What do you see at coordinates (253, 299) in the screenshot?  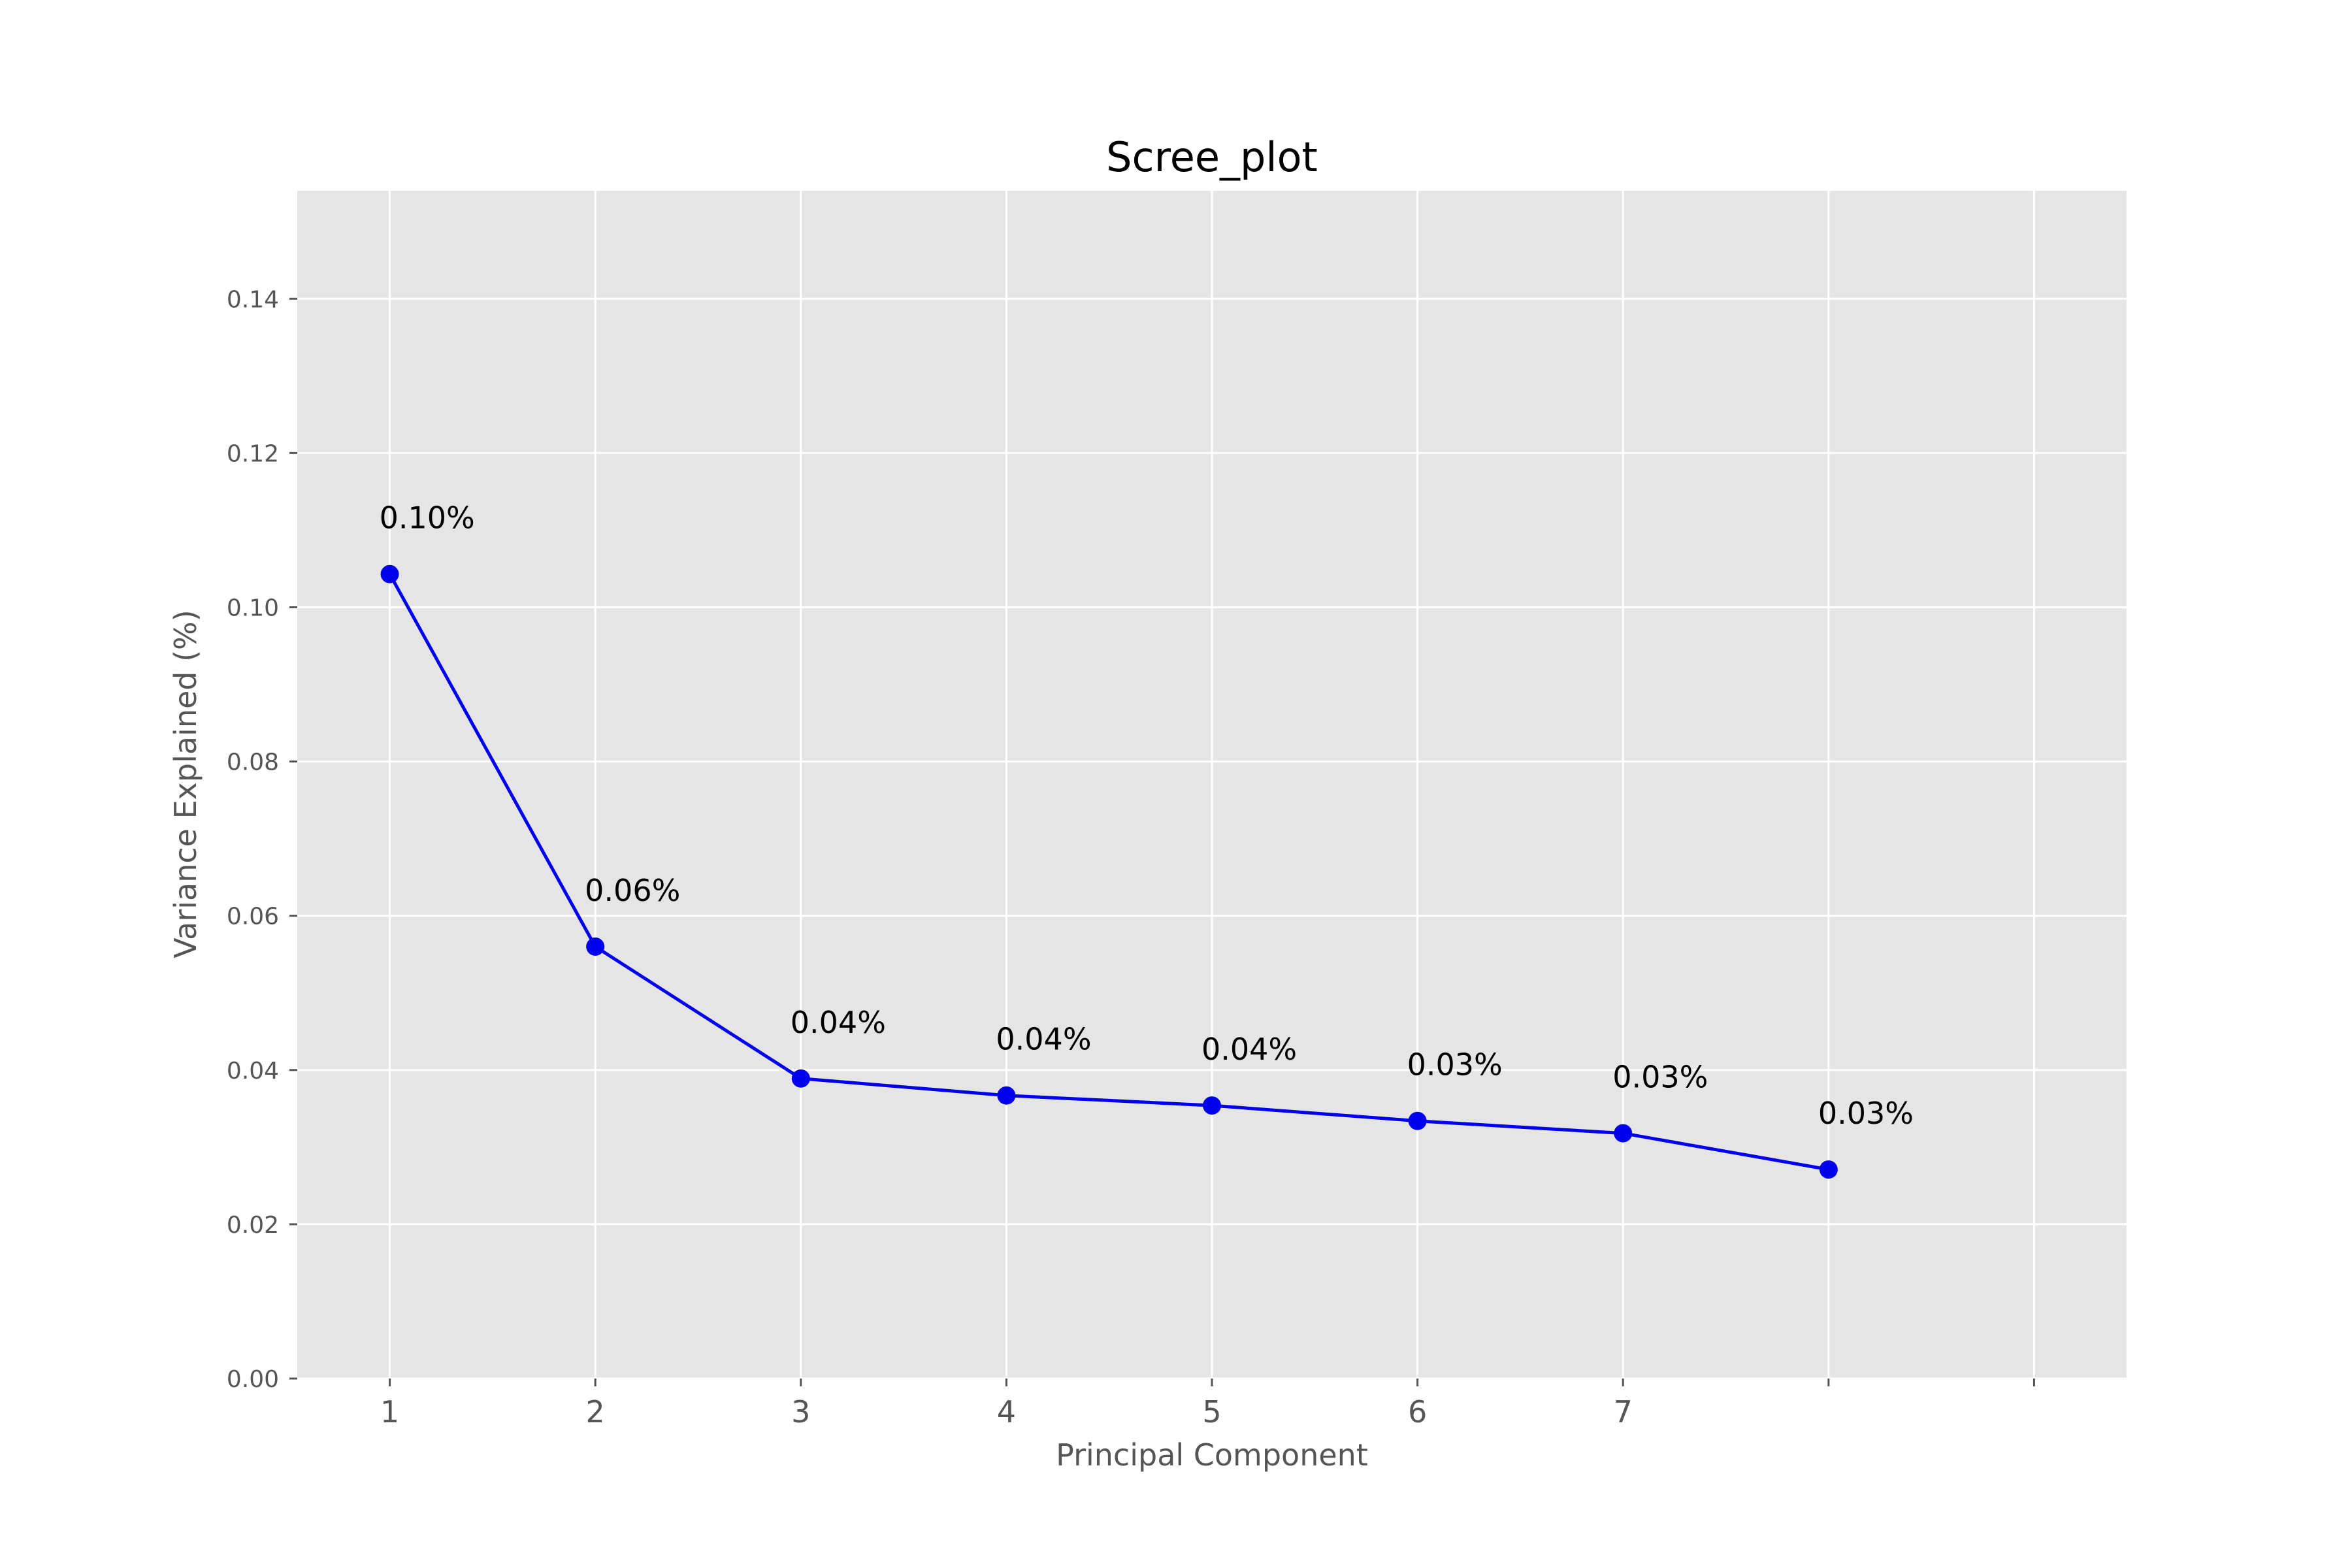 I see `y-tick-label: 0.14` at bounding box center [253, 299].